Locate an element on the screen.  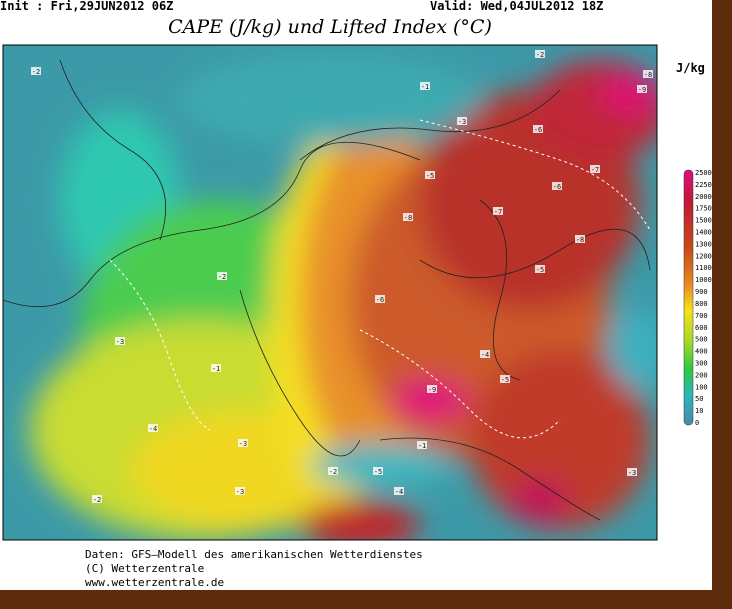
legend-unit: J/kg is located at coordinates (690, 68).